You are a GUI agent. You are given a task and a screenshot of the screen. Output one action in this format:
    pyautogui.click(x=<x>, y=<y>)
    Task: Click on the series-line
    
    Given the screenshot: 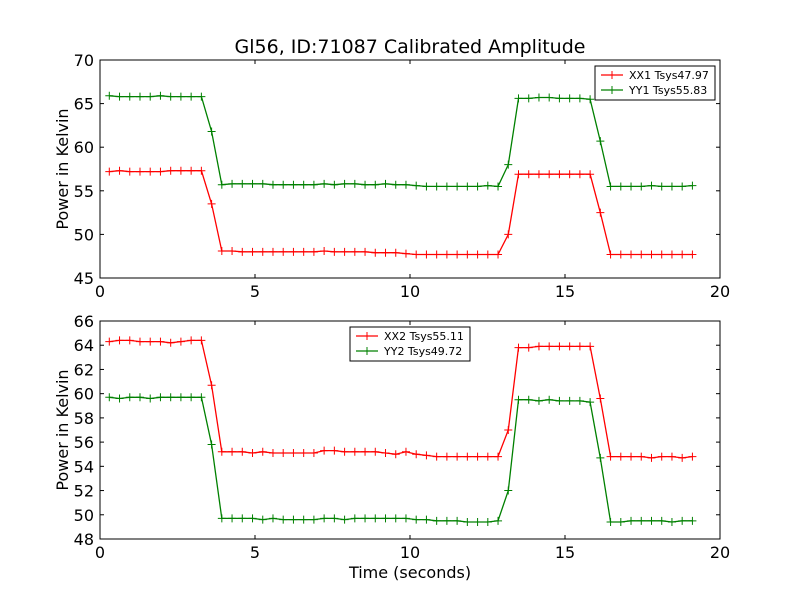 What is the action you would take?
    pyautogui.click(x=401, y=213)
    